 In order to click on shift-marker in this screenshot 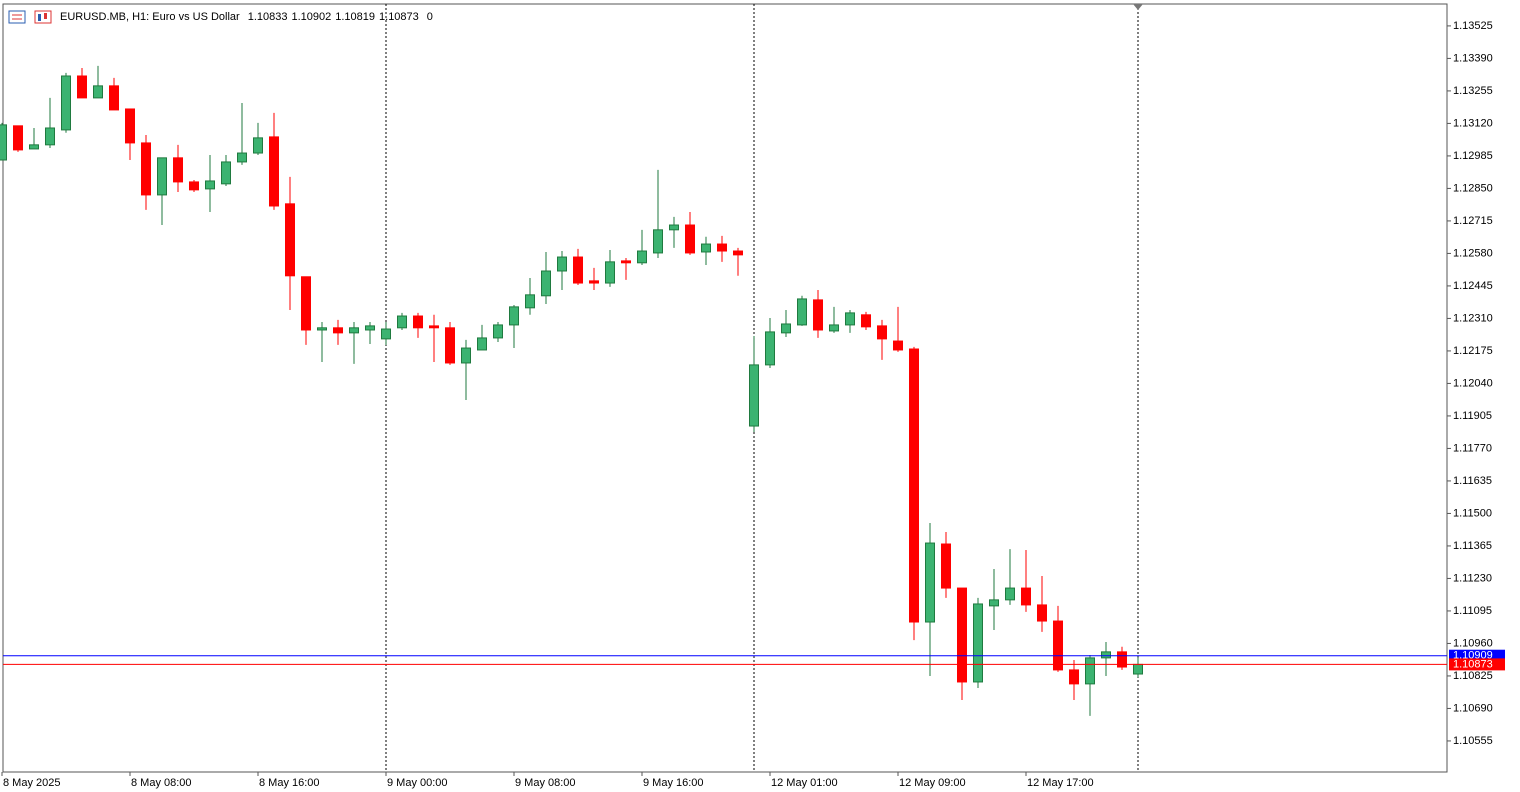, I will do `click(1138, 7)`.